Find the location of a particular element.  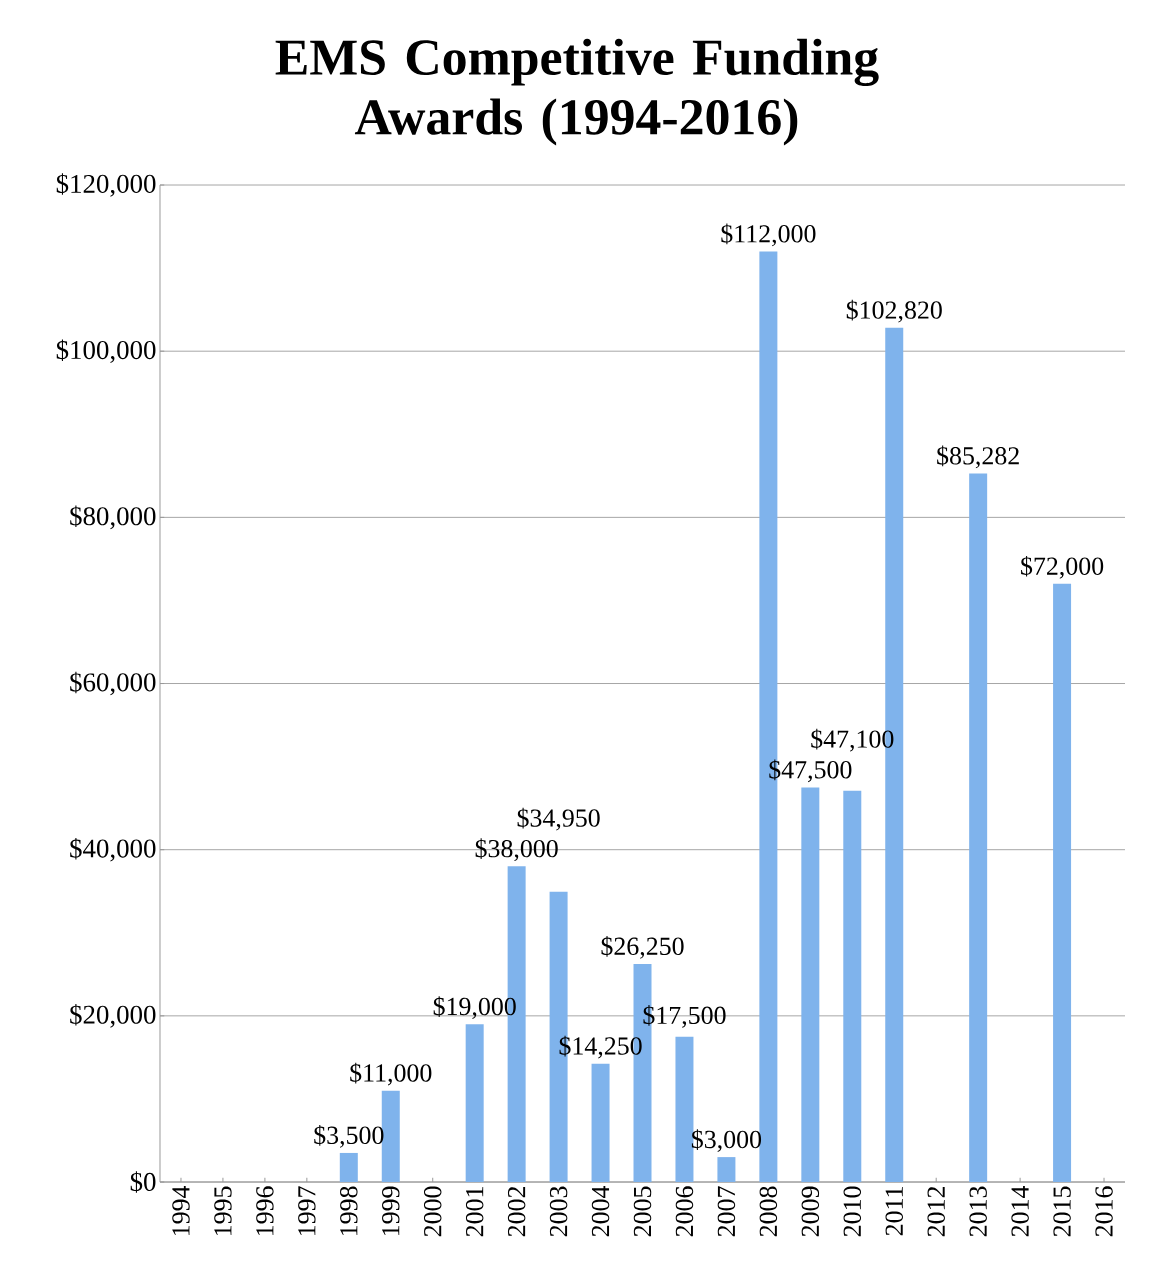

y-tick-label: $0 is located at coordinates (143, 1182).